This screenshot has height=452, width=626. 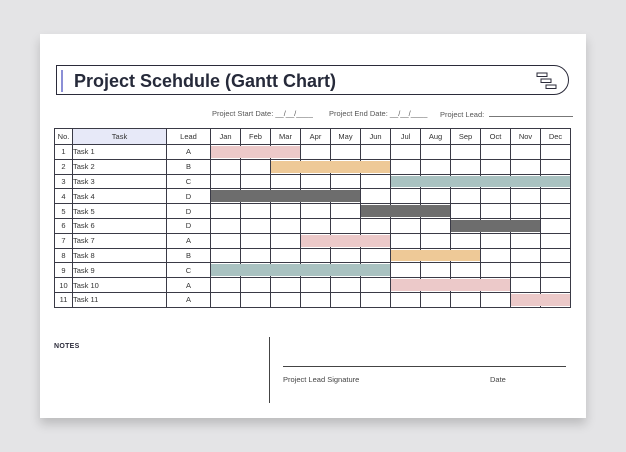 I want to click on signature-label: Project Lead Signature, so click(x=321, y=379).